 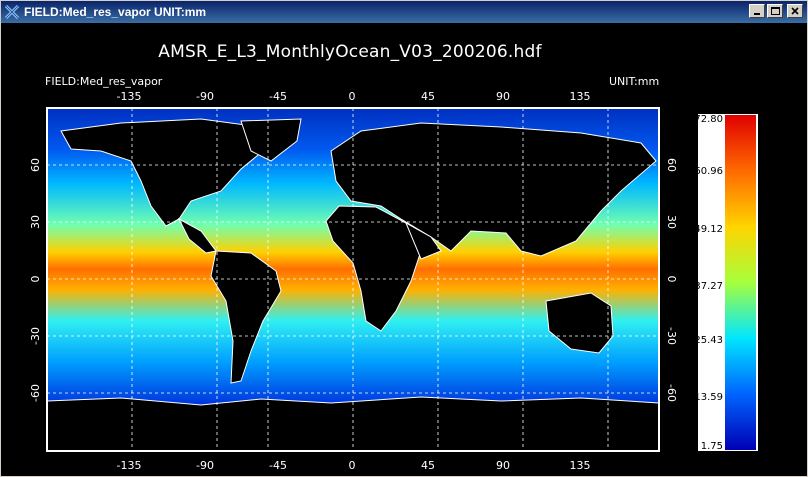 I want to click on right-lat-axis: 60 30 0 -30 -60, so click(x=671, y=280).